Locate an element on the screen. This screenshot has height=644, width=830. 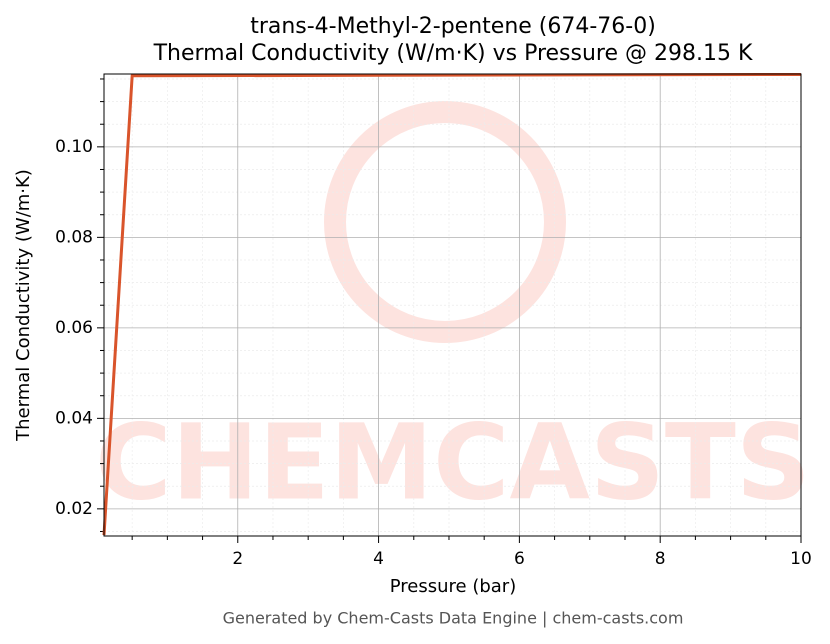
y-tick-label: 0.06 is located at coordinates (74, 328).